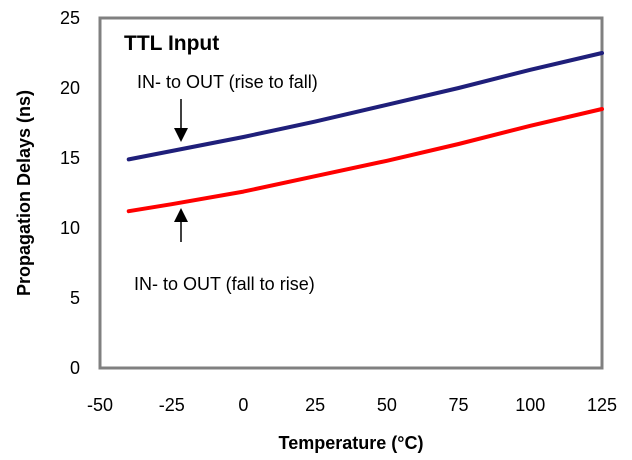  What do you see at coordinates (70, 88) in the screenshot?
I see `y-tick-label: 20` at bounding box center [70, 88].